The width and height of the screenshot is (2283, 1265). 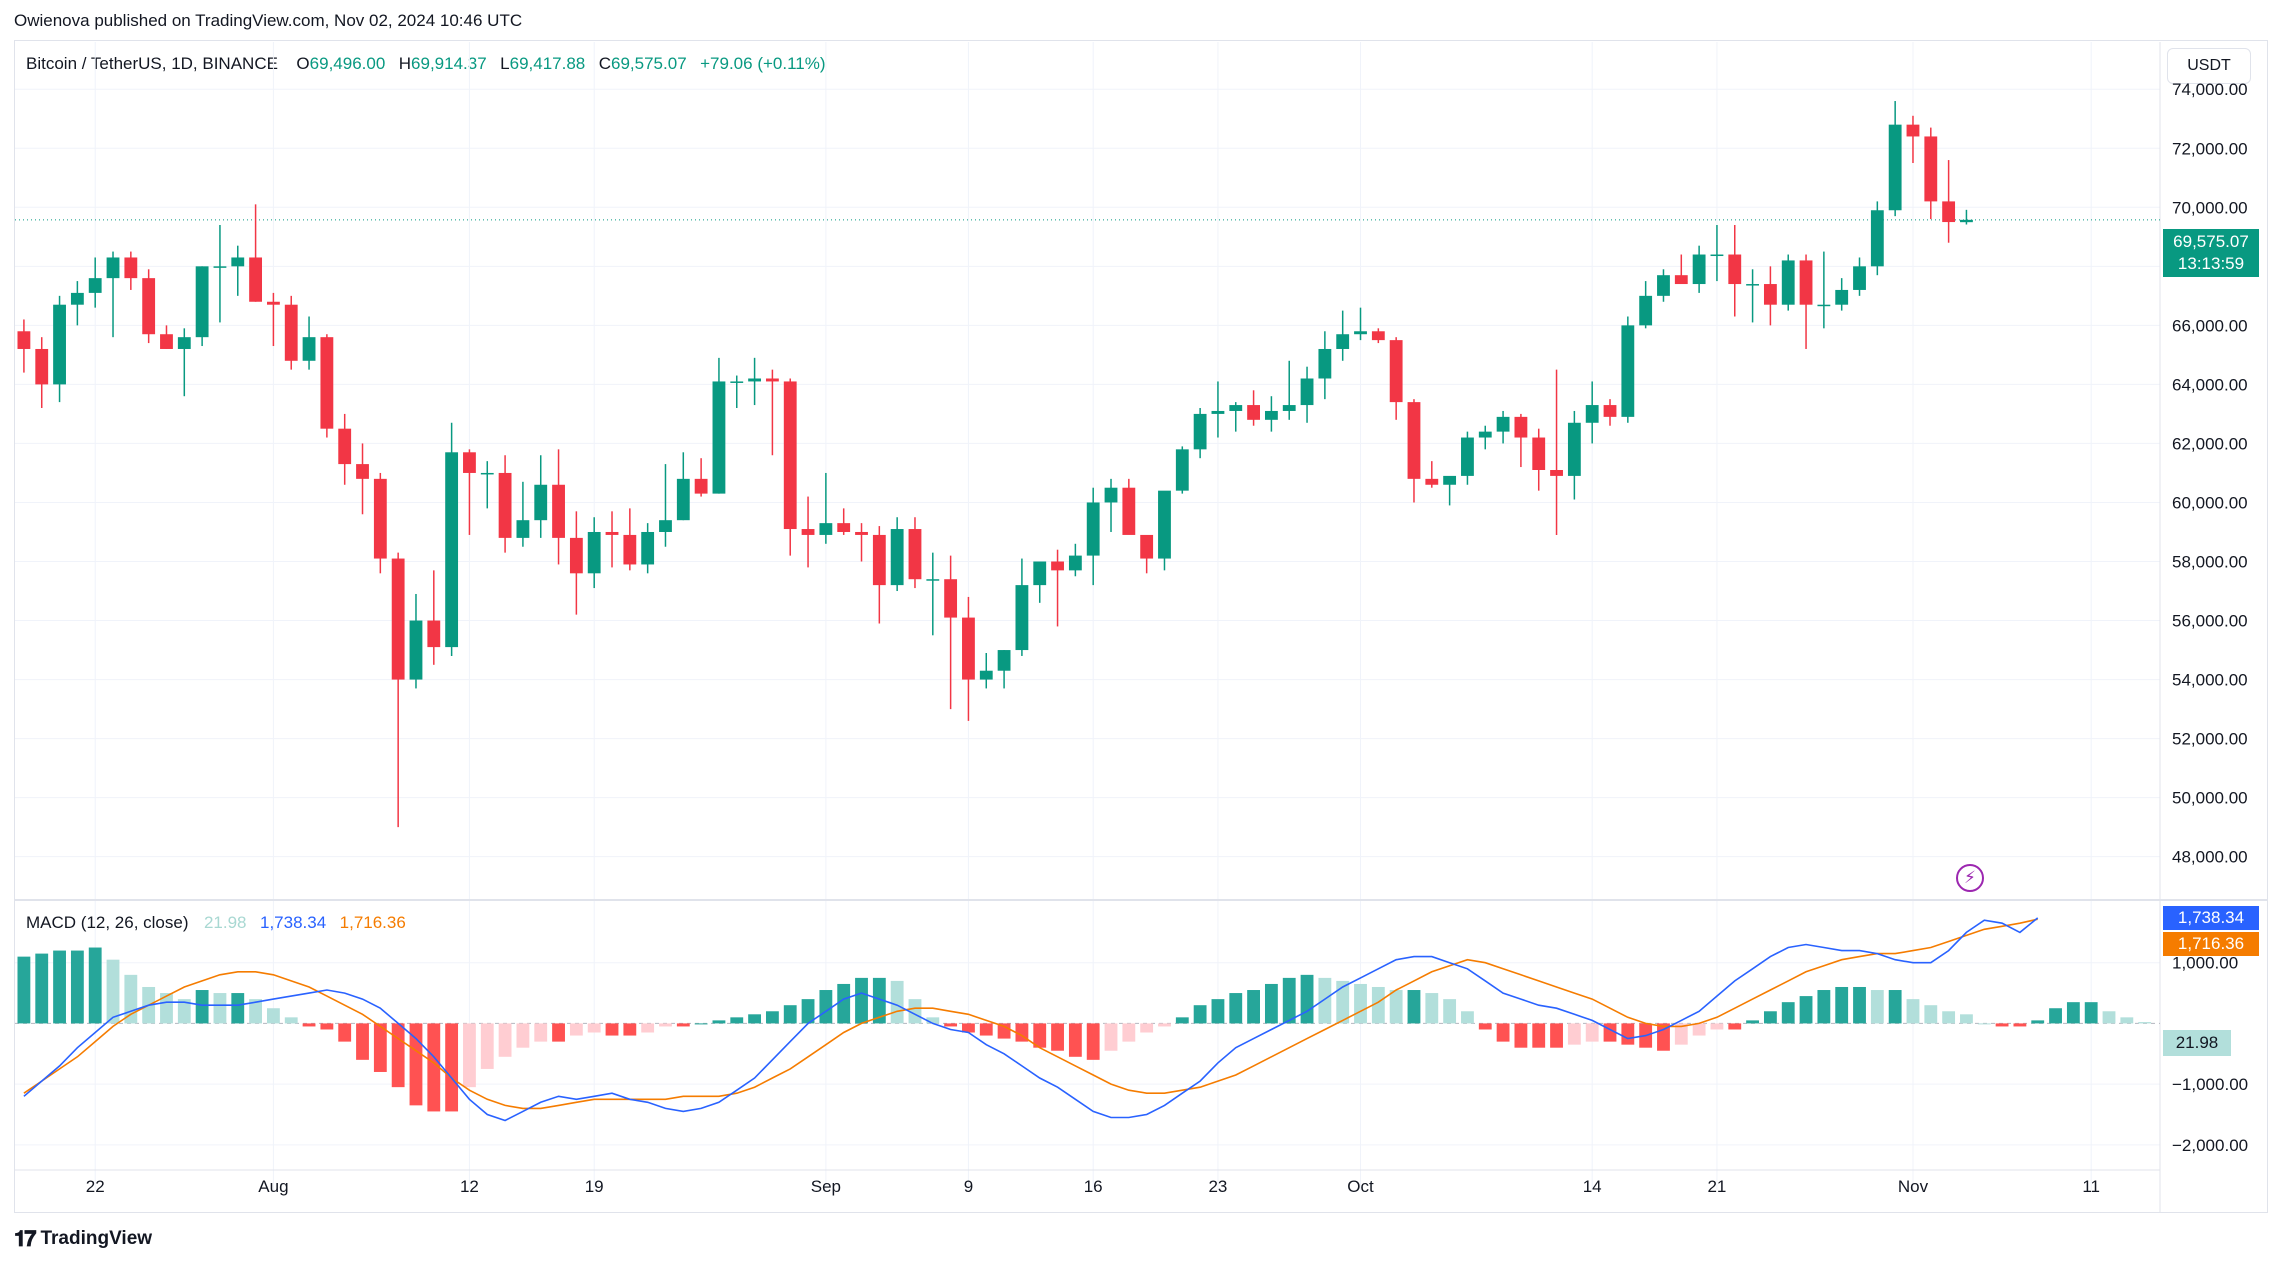 What do you see at coordinates (405, 63) in the screenshot?
I see `high-label: H` at bounding box center [405, 63].